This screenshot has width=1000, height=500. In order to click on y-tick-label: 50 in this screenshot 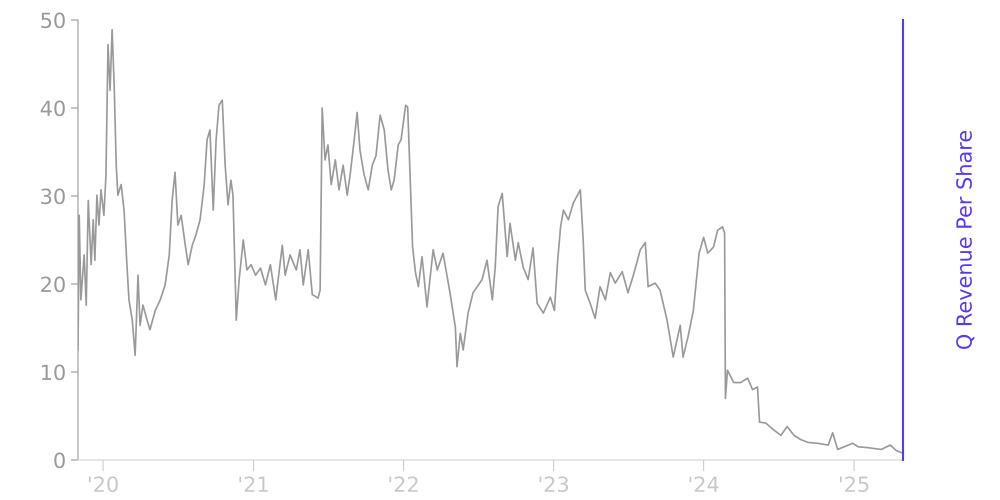, I will do `click(53, 20)`.